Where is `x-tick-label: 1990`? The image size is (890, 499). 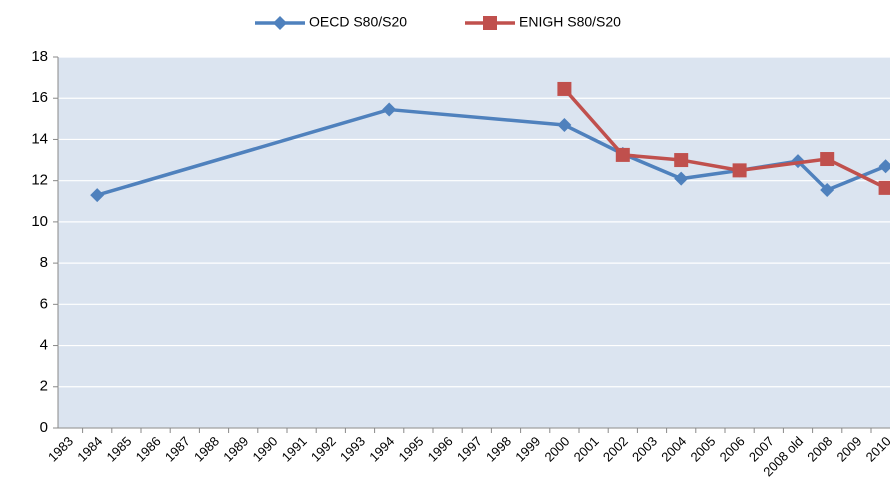 x-tick-label: 1990 is located at coordinates (264, 449).